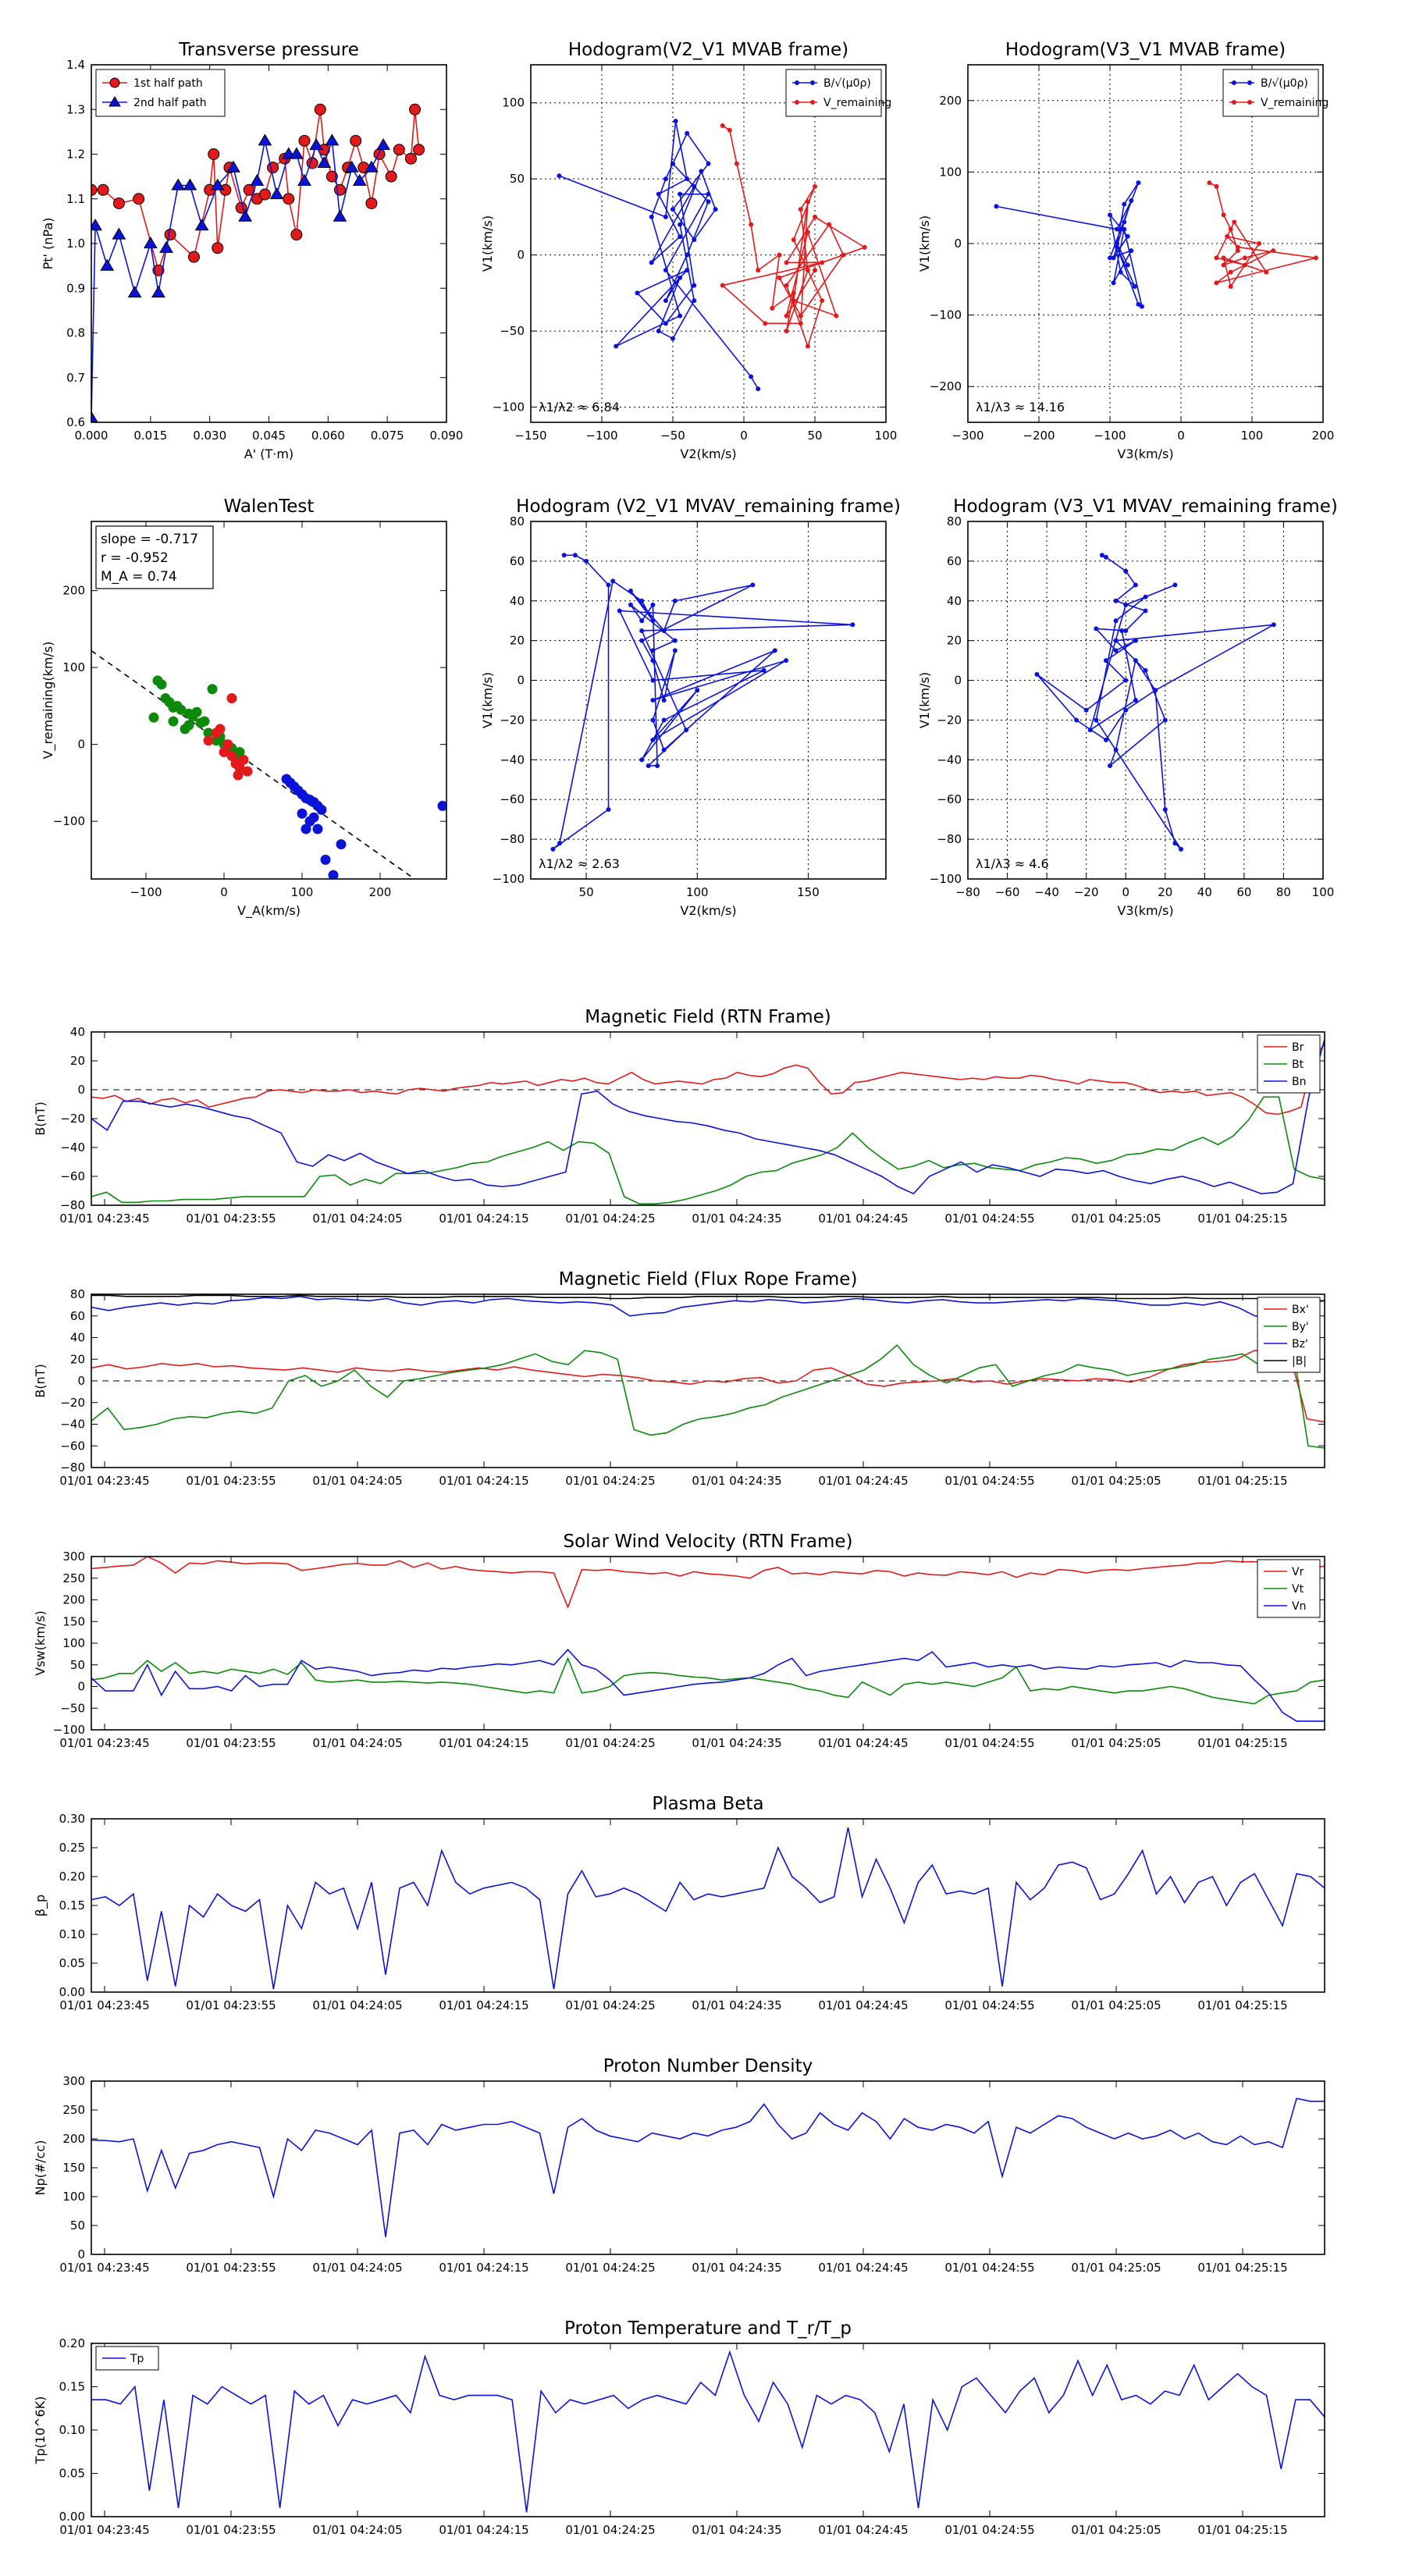 The width and height of the screenshot is (1405, 2576). What do you see at coordinates (950, 839) in the screenshot?
I see `y-tick-label: −80` at bounding box center [950, 839].